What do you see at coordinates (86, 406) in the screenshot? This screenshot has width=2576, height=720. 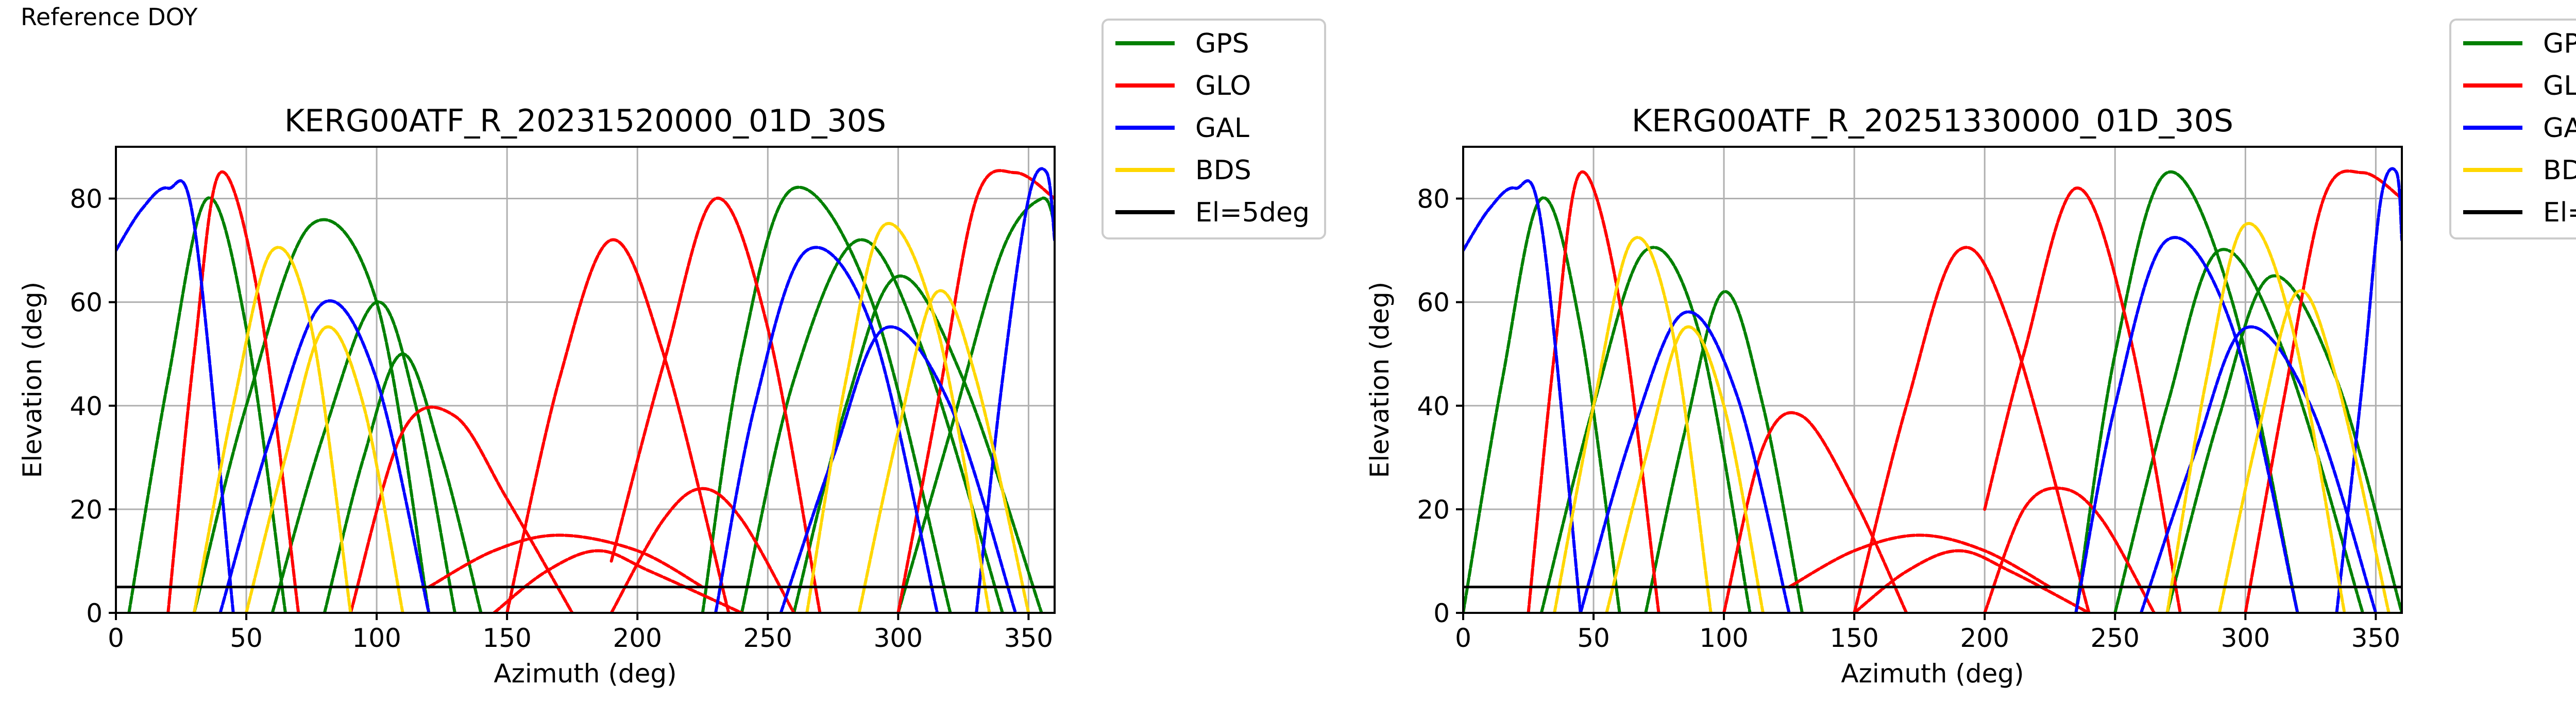 I see `y-tick-label: 40` at bounding box center [86, 406].